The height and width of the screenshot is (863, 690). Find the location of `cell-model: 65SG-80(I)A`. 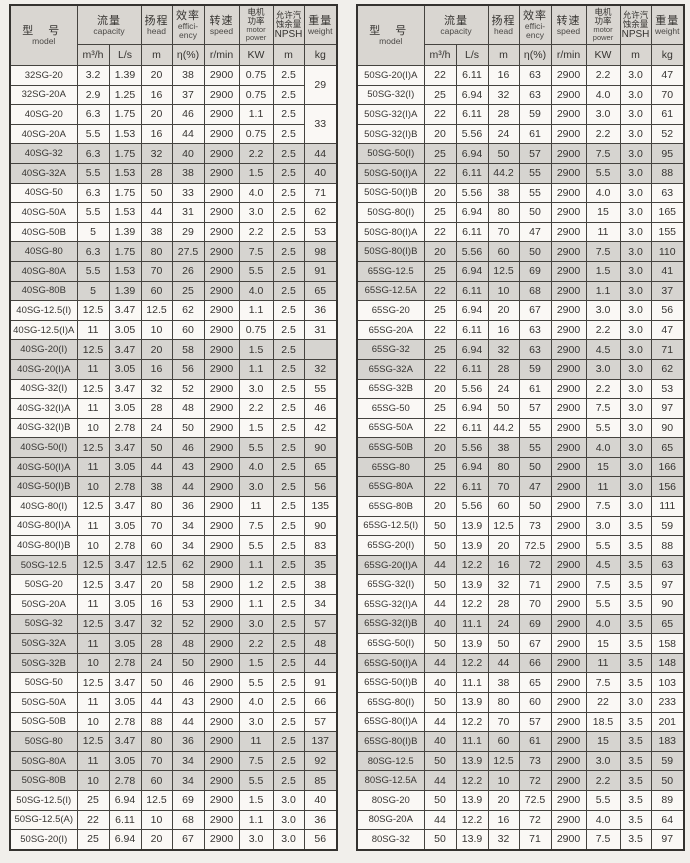

cell-model: 65SG-80(I)A is located at coordinates (390, 722).